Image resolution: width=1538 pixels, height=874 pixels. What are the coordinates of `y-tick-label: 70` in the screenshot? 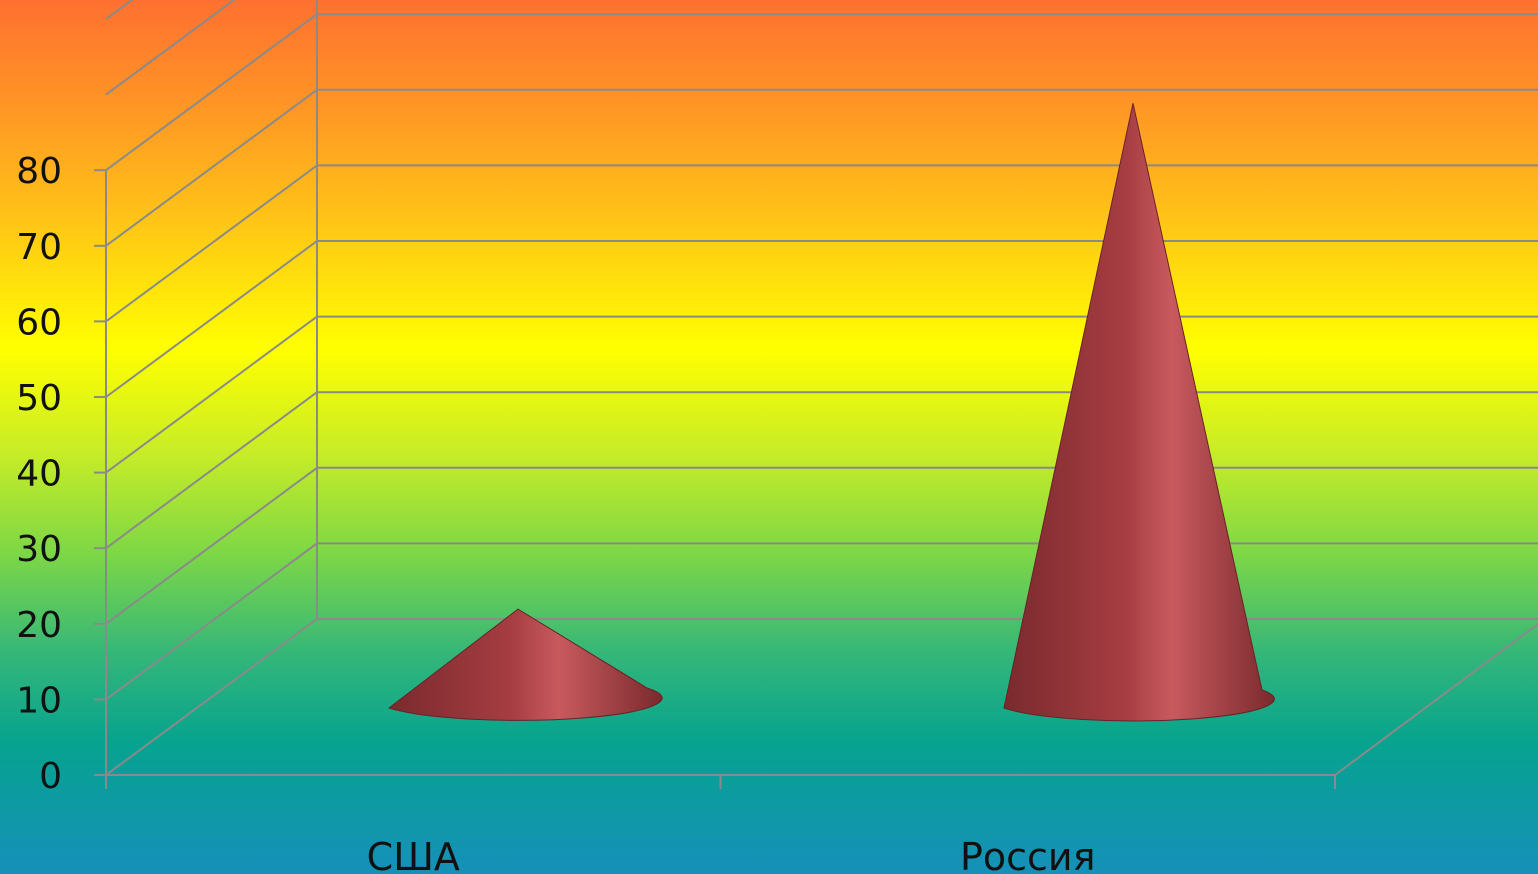 It's located at (39, 247).